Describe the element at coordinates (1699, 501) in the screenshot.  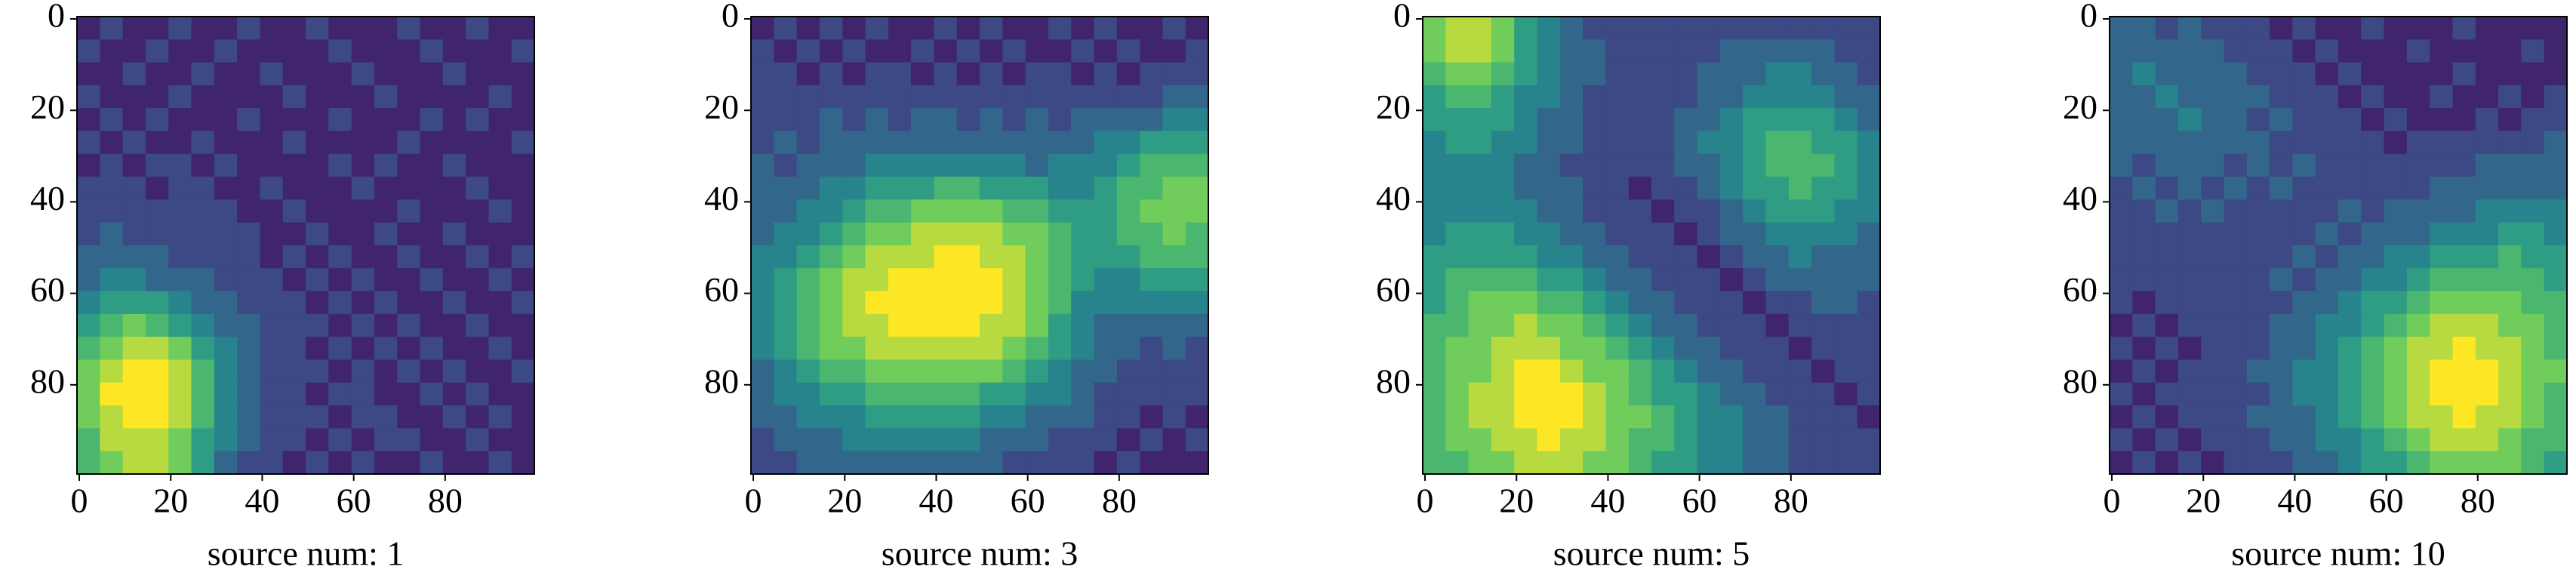
I see `x-tick-label: 60` at that location.